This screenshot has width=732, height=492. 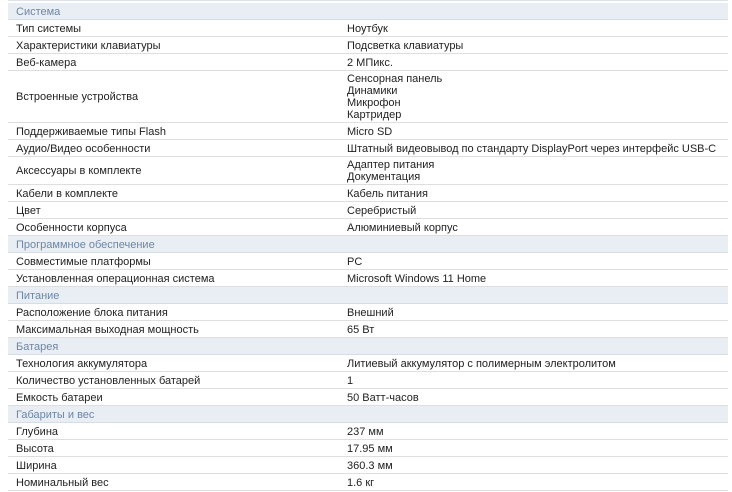 I want to click on spec-row: Поддерживаемые типы Flash Micro SD, so click(x=368, y=131).